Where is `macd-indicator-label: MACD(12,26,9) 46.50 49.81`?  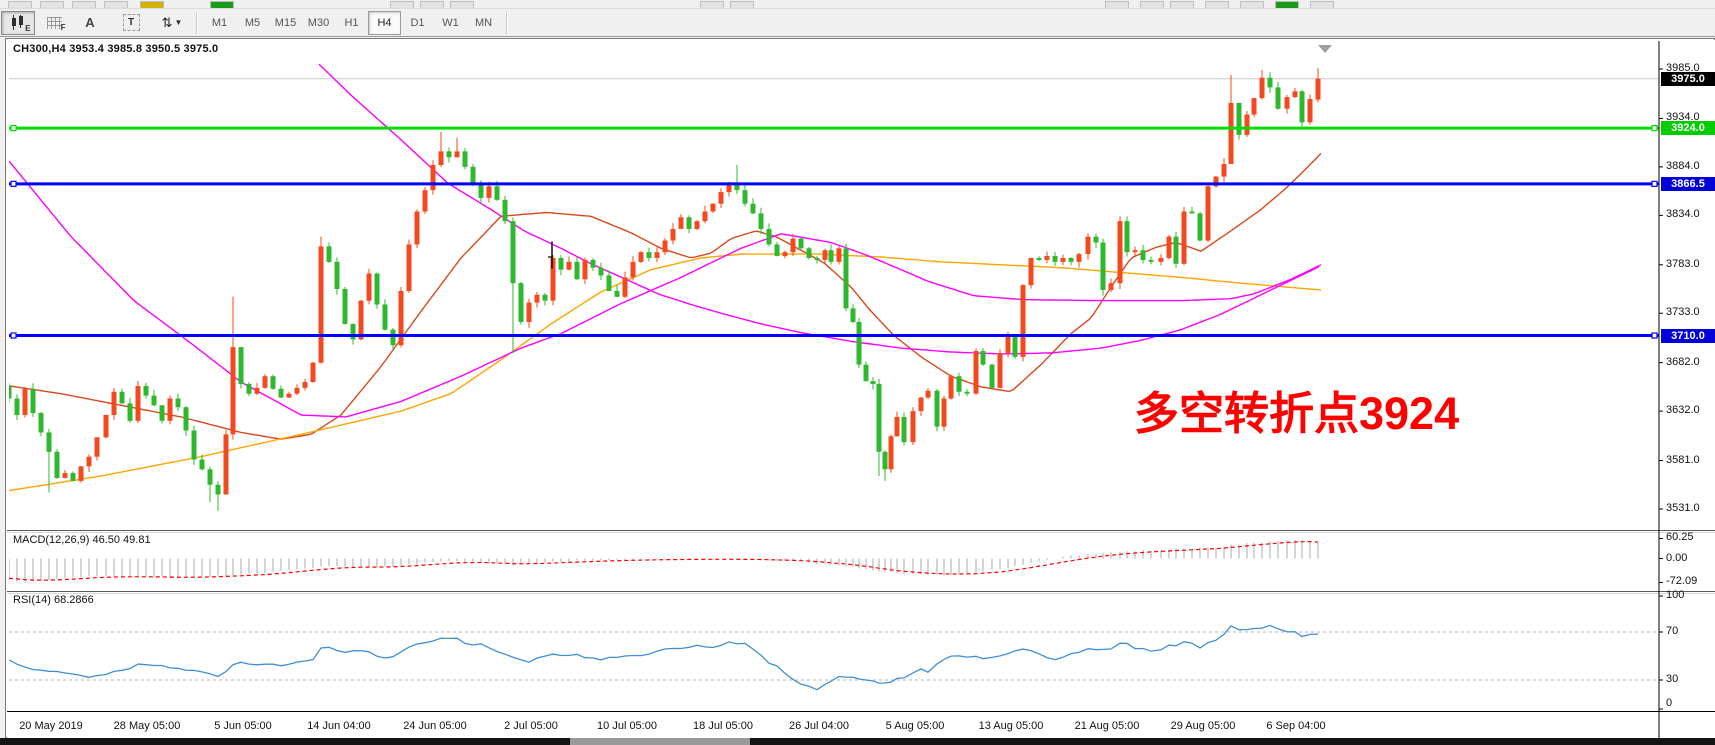
macd-indicator-label: MACD(12,26,9) 46.50 49.81 is located at coordinates (82, 540).